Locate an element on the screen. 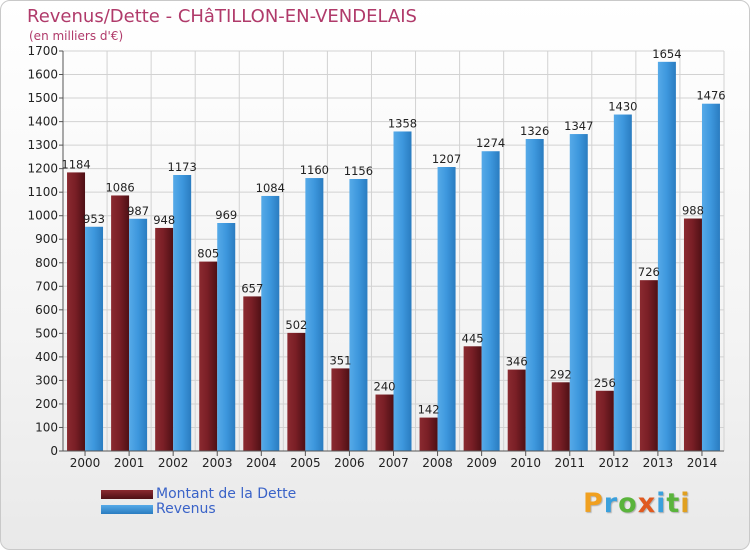 This screenshot has width=750, height=550. y-tick-label: 0 is located at coordinates (54, 451).